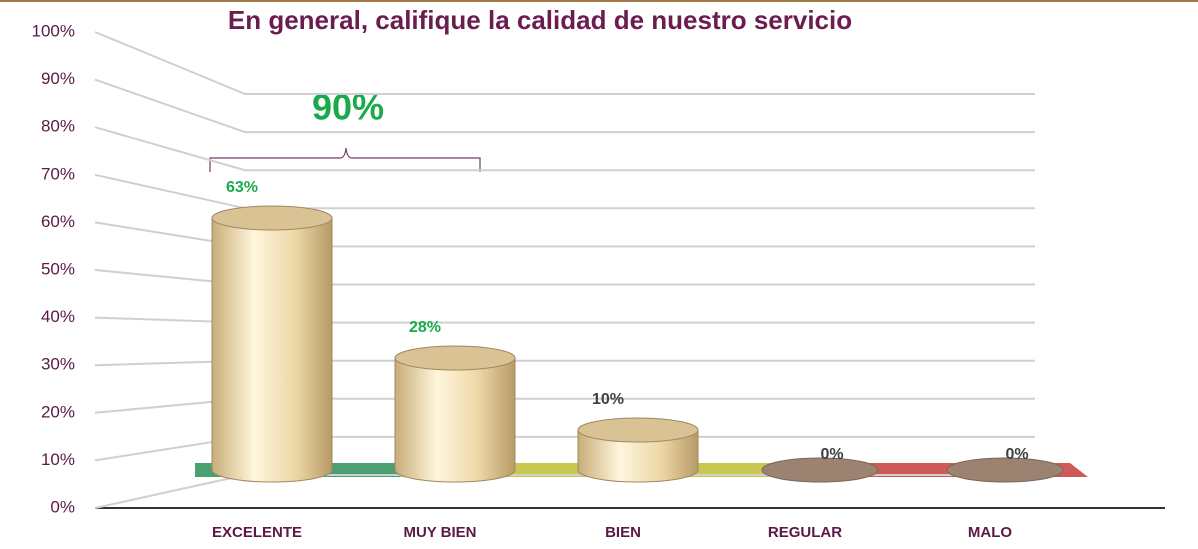 This screenshot has height=549, width=1198. I want to click on x-tick-label: EXCELENTE, so click(257, 532).